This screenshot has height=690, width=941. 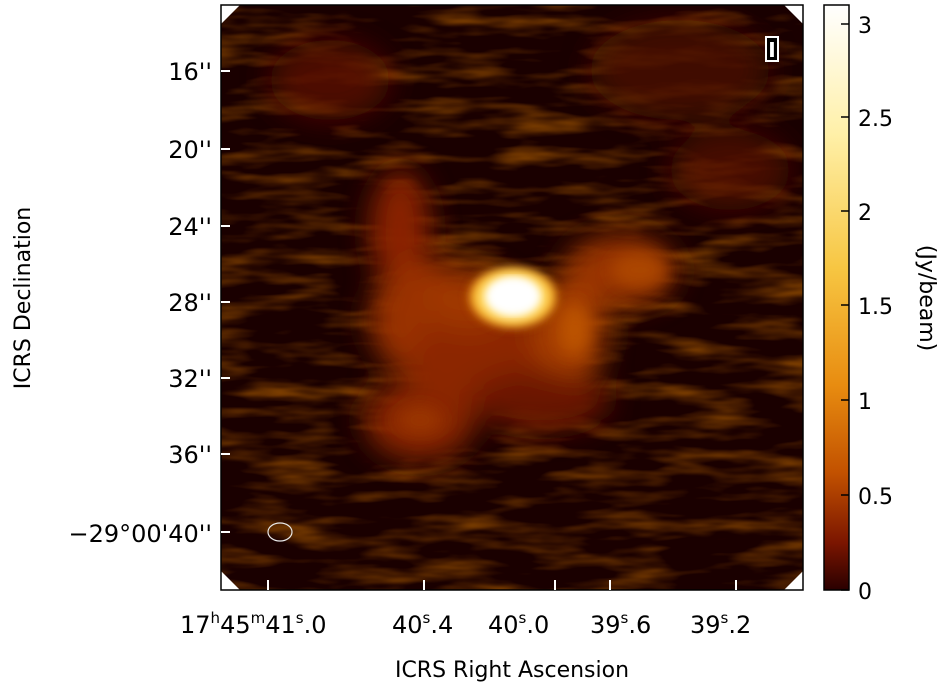 What do you see at coordinates (190, 455) in the screenshot?
I see `y-tick-label: 36''` at bounding box center [190, 455].